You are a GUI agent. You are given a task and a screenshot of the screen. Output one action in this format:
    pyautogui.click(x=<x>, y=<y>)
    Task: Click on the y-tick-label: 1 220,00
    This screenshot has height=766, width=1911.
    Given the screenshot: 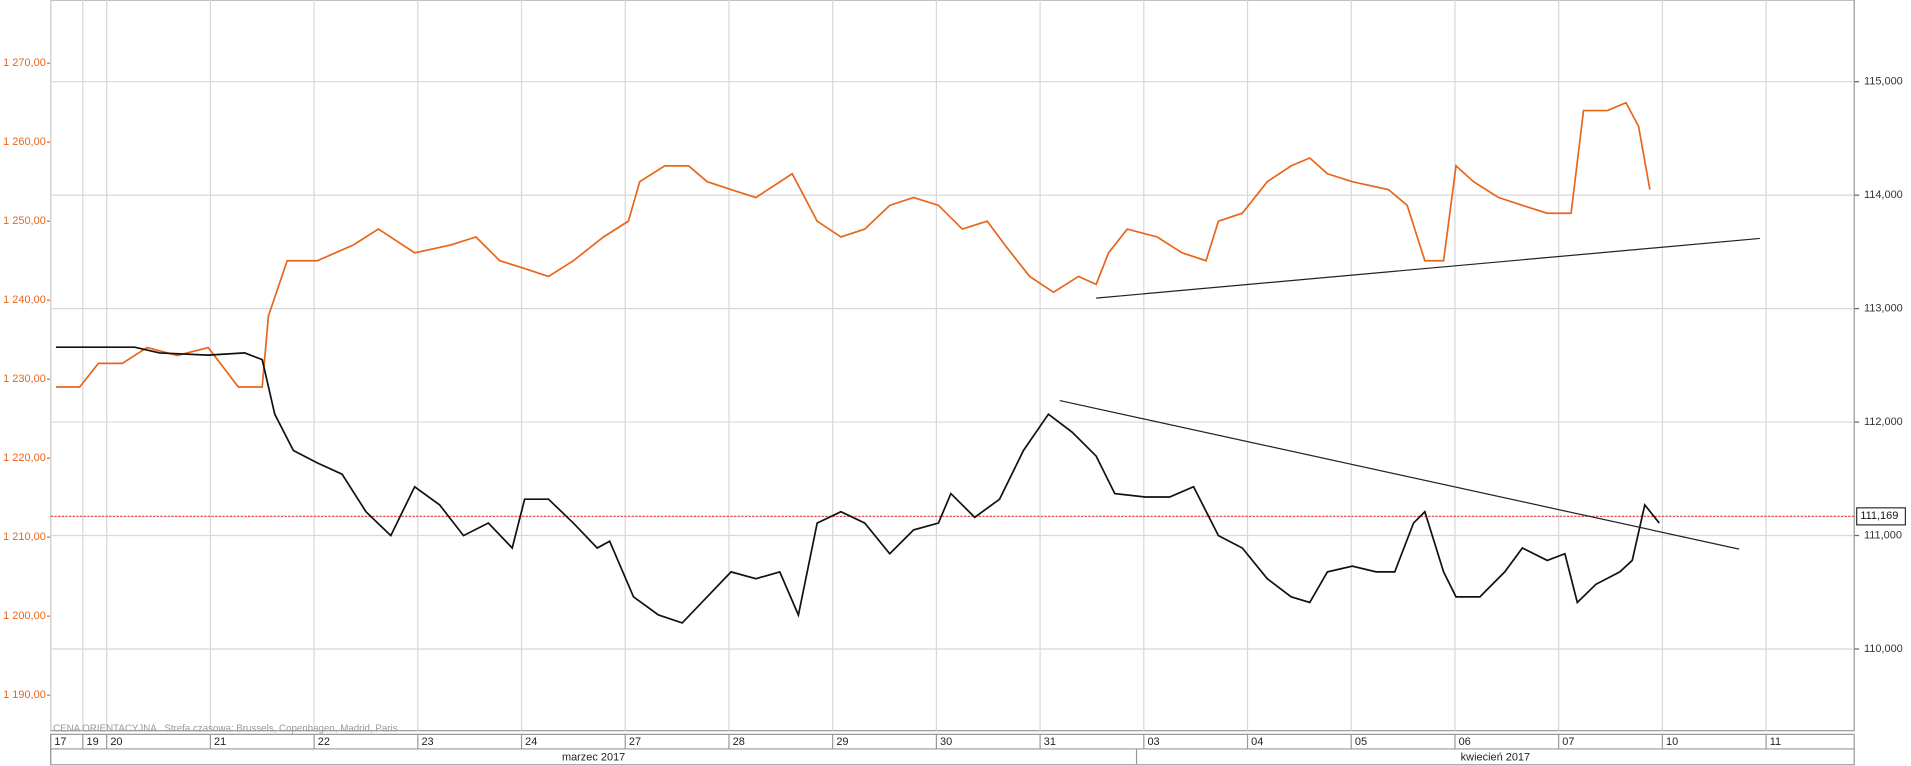 What is the action you would take?
    pyautogui.click(x=24, y=458)
    